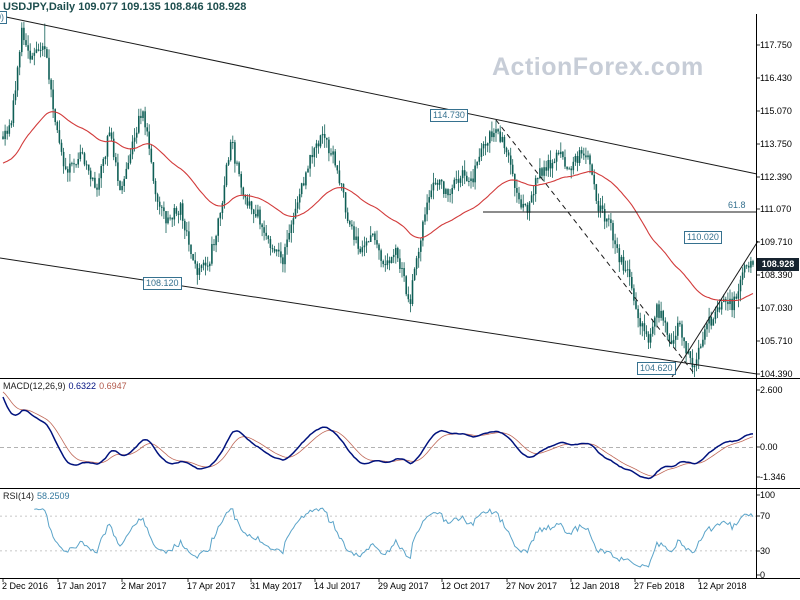 The image size is (800, 600). I want to click on rsi-label: RSI(14) 58.2509, so click(36, 496).